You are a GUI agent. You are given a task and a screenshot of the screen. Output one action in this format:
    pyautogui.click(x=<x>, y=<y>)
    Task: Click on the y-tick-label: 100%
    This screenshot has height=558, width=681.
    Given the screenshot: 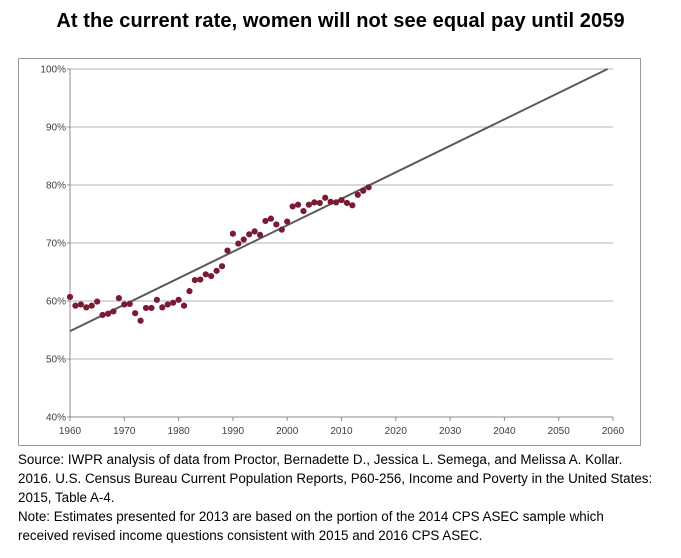 What is the action you would take?
    pyautogui.click(x=53, y=70)
    